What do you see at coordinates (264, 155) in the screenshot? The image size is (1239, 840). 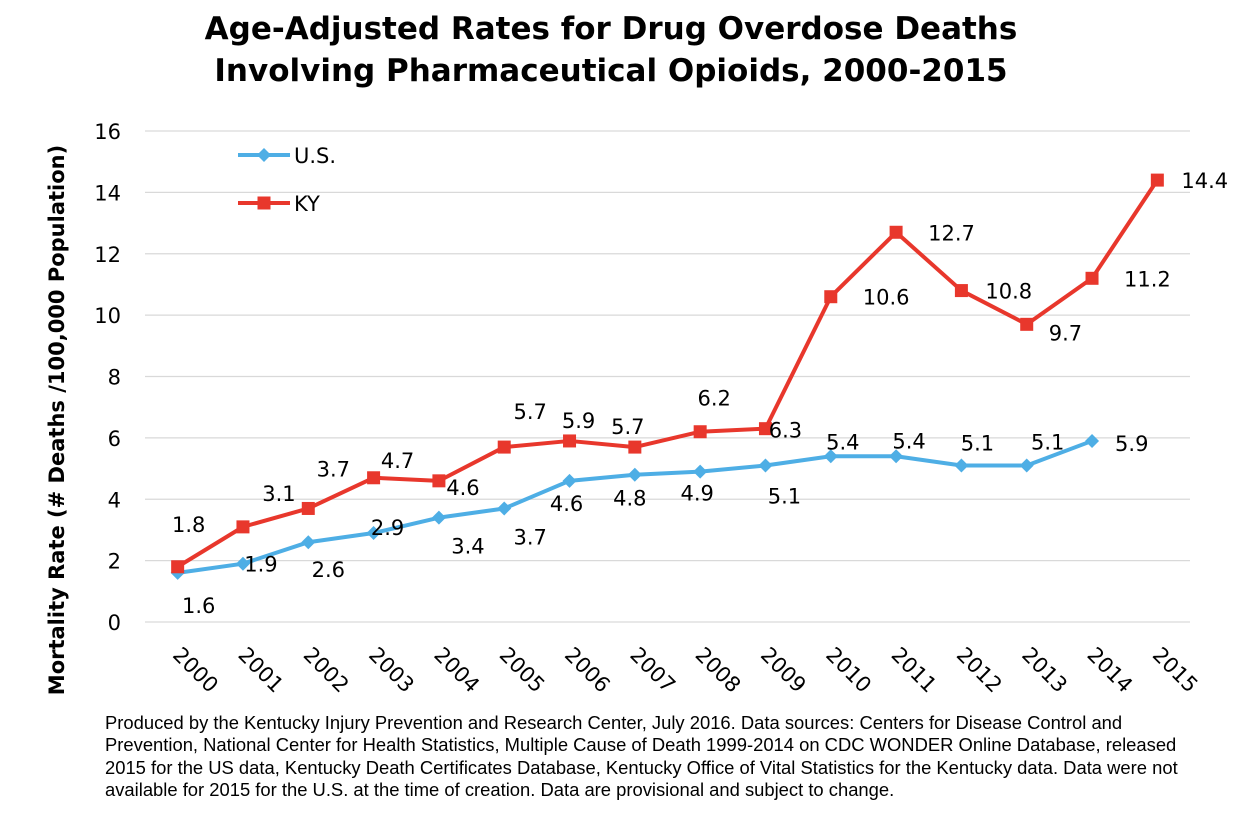 I see `legend-marker-us` at bounding box center [264, 155].